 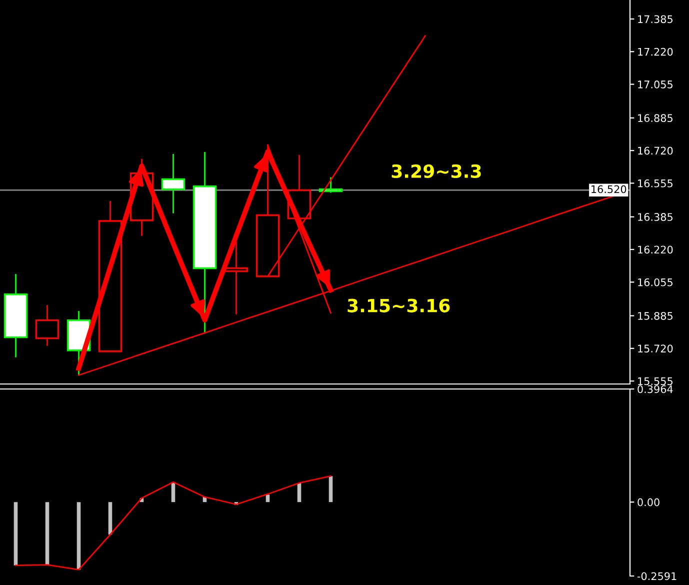 I want to click on y-tick-label: 16.055, so click(x=655, y=282).